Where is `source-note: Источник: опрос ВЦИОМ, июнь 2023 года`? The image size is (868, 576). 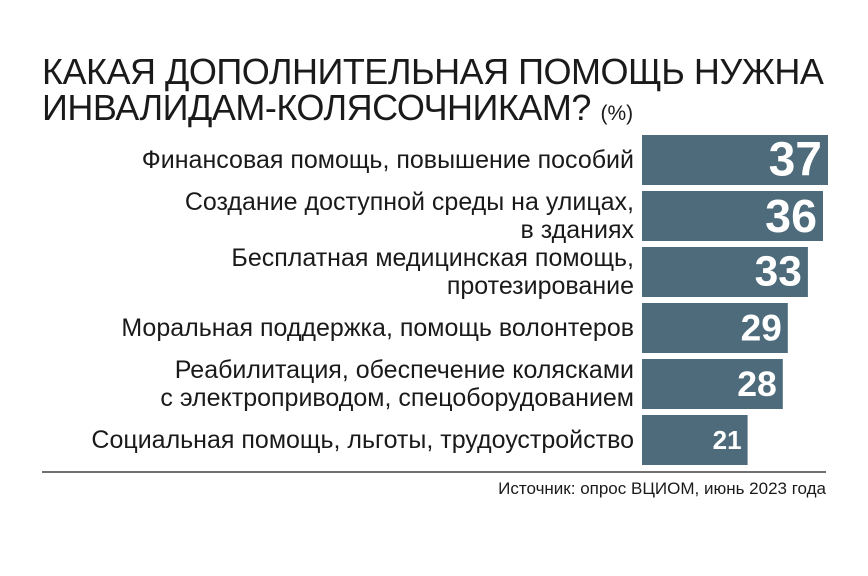
source-note: Источник: опрос ВЦИОМ, июнь 2023 года is located at coordinates (662, 488).